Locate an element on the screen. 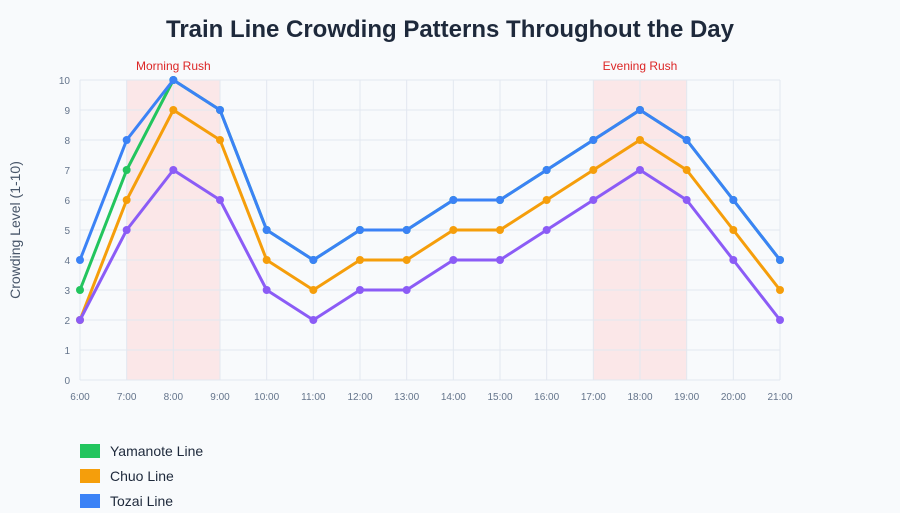 The height and width of the screenshot is (513, 900). x-tick-label: 13:00 is located at coordinates (406, 397).